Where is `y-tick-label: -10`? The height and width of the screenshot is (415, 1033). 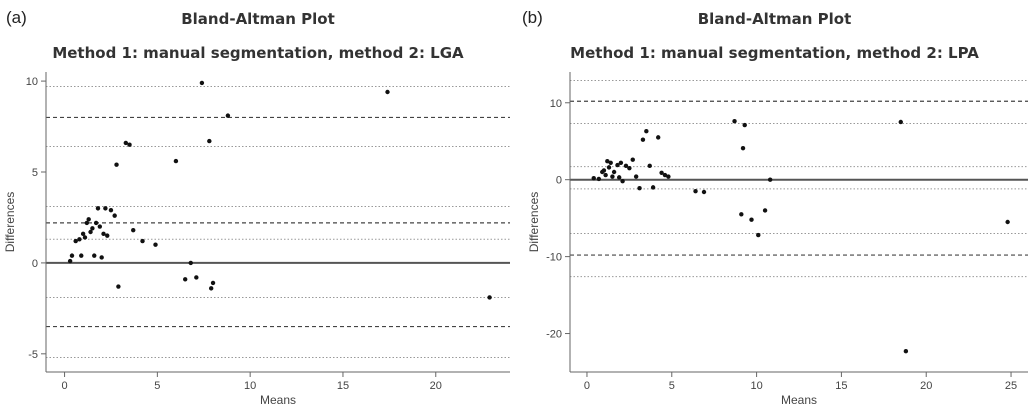
y-tick-label: -10 is located at coordinates (554, 258).